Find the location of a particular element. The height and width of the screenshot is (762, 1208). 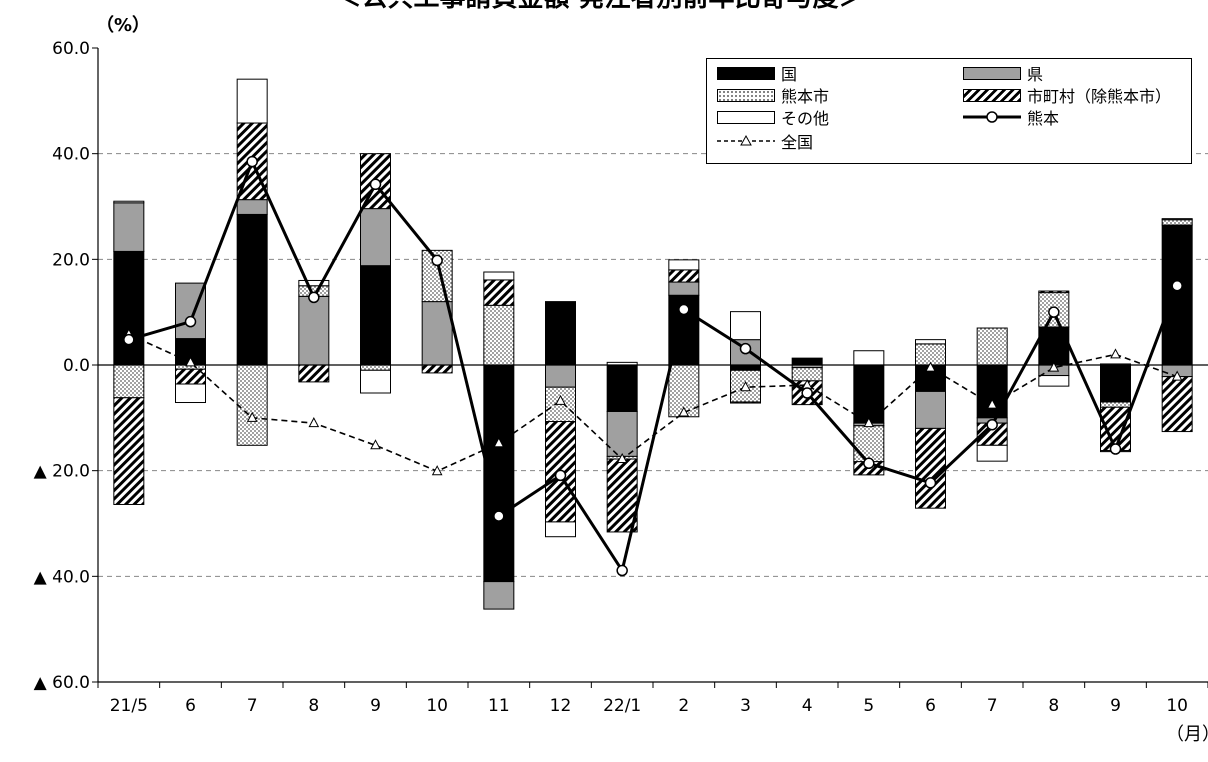

chart-title: ＜公共工事請負金額 発注者別前年比寄与度＞ is located at coordinates (599, 6).